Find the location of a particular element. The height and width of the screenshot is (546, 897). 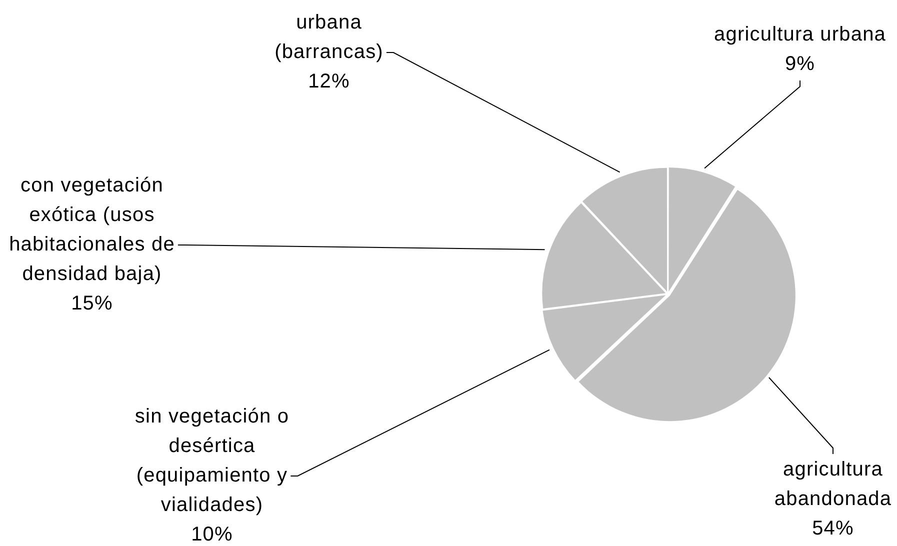

data-label: 10% is located at coordinates (212, 535).